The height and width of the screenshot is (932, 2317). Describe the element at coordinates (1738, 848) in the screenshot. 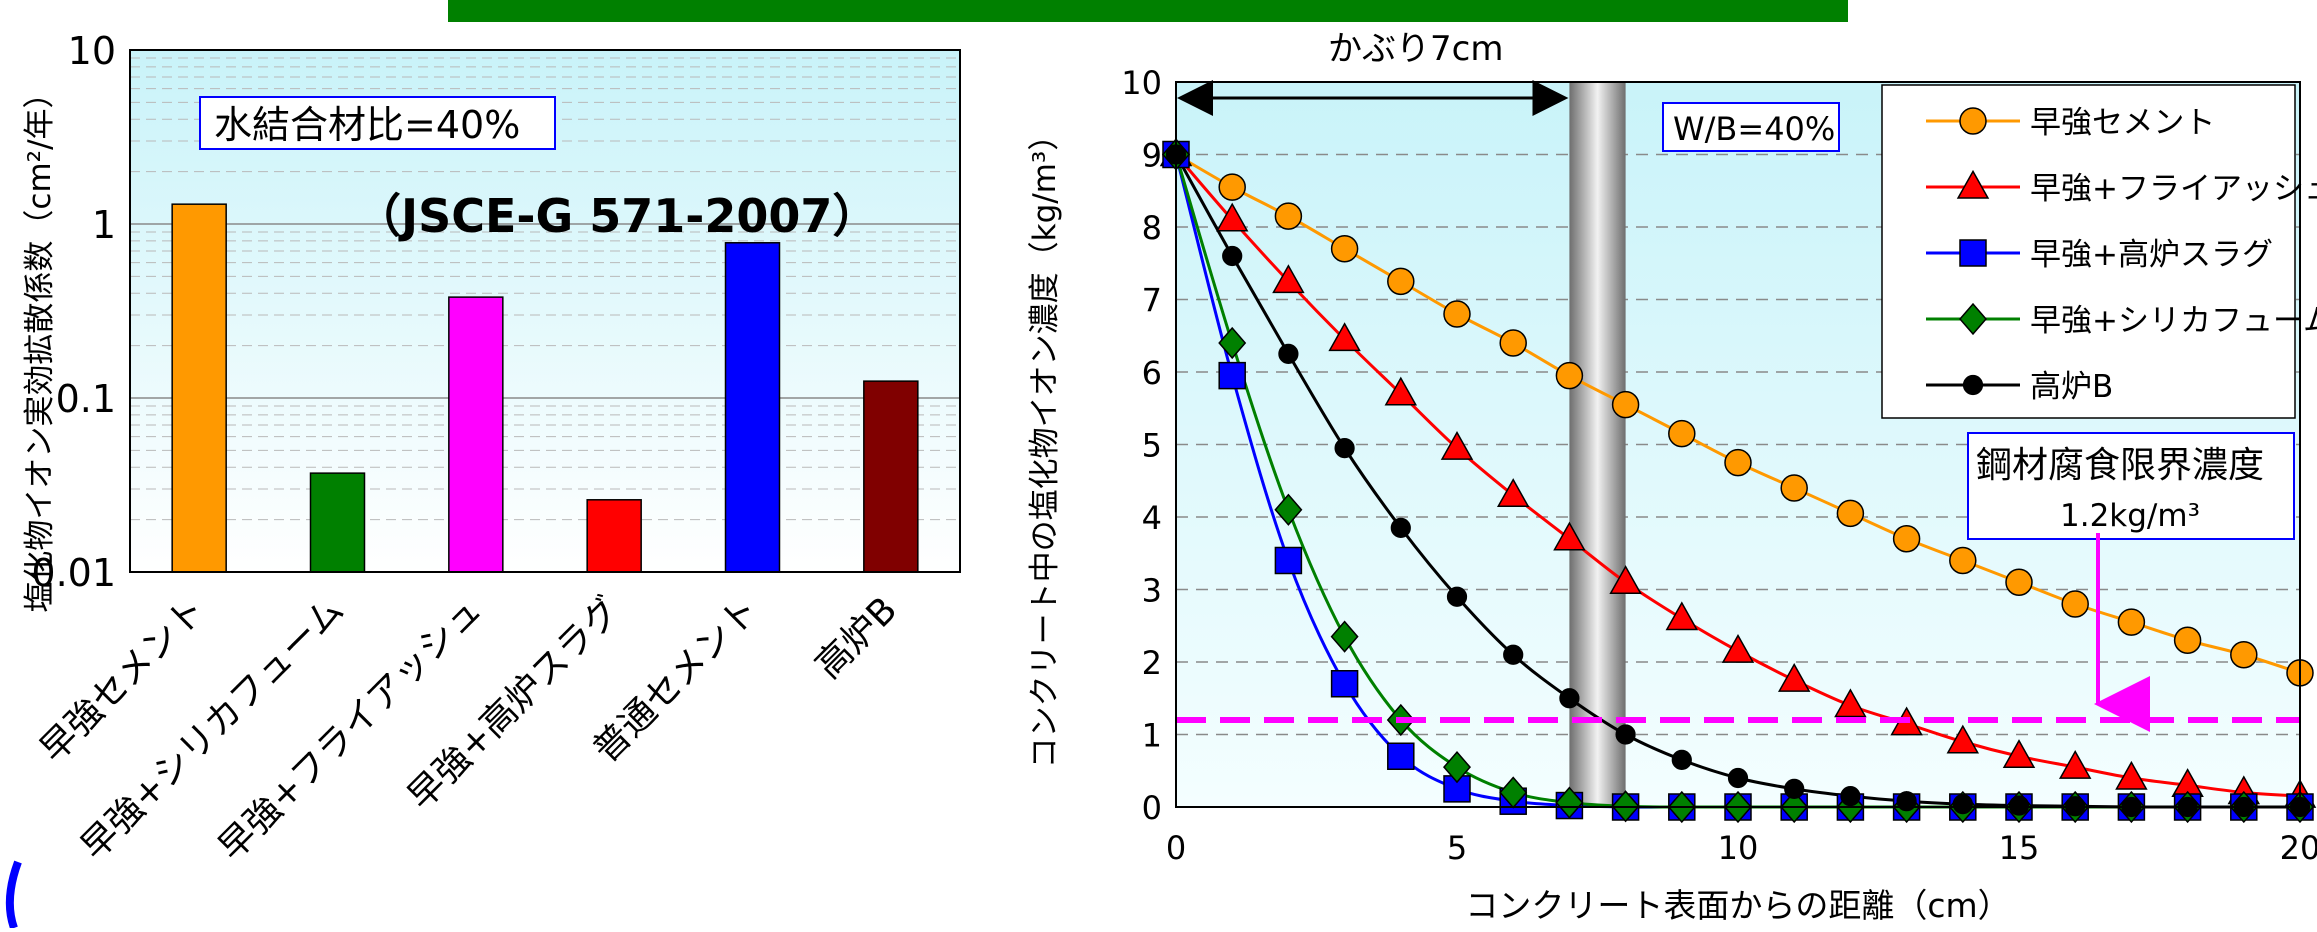

I see `x-tick-label: 10` at that location.